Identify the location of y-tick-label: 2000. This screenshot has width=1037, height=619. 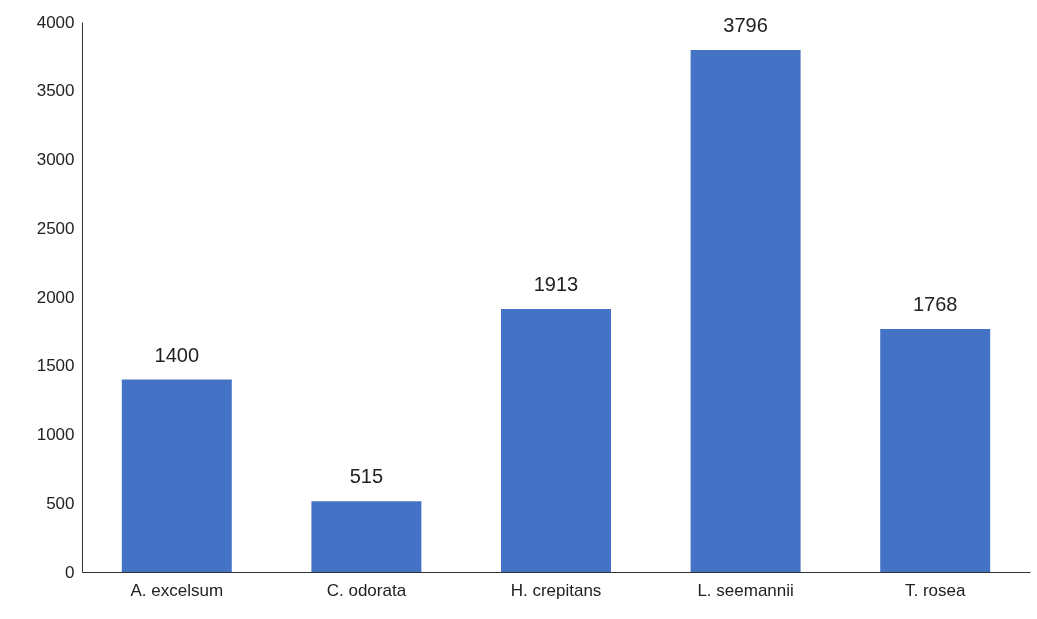
(55, 297).